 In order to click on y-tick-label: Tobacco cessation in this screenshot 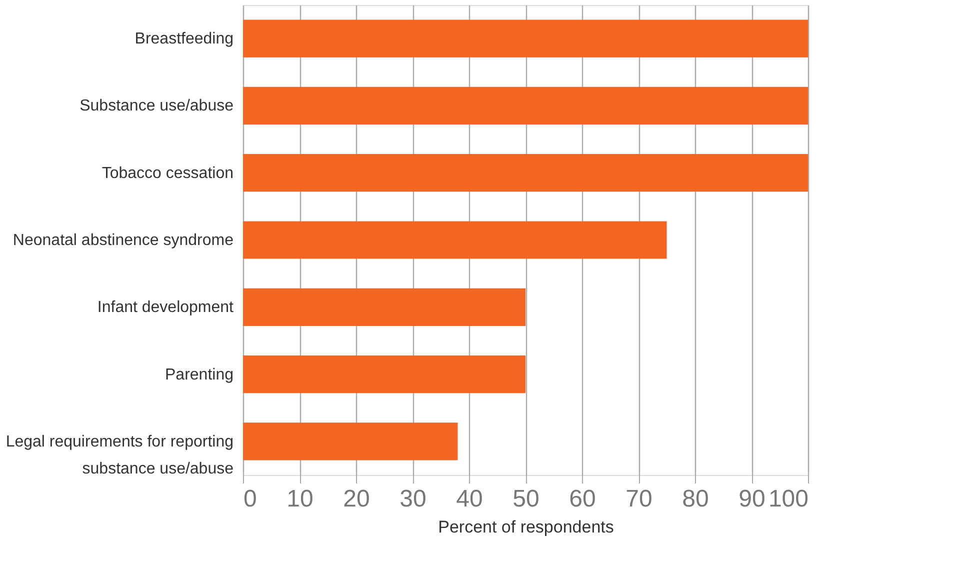, I will do `click(168, 173)`.